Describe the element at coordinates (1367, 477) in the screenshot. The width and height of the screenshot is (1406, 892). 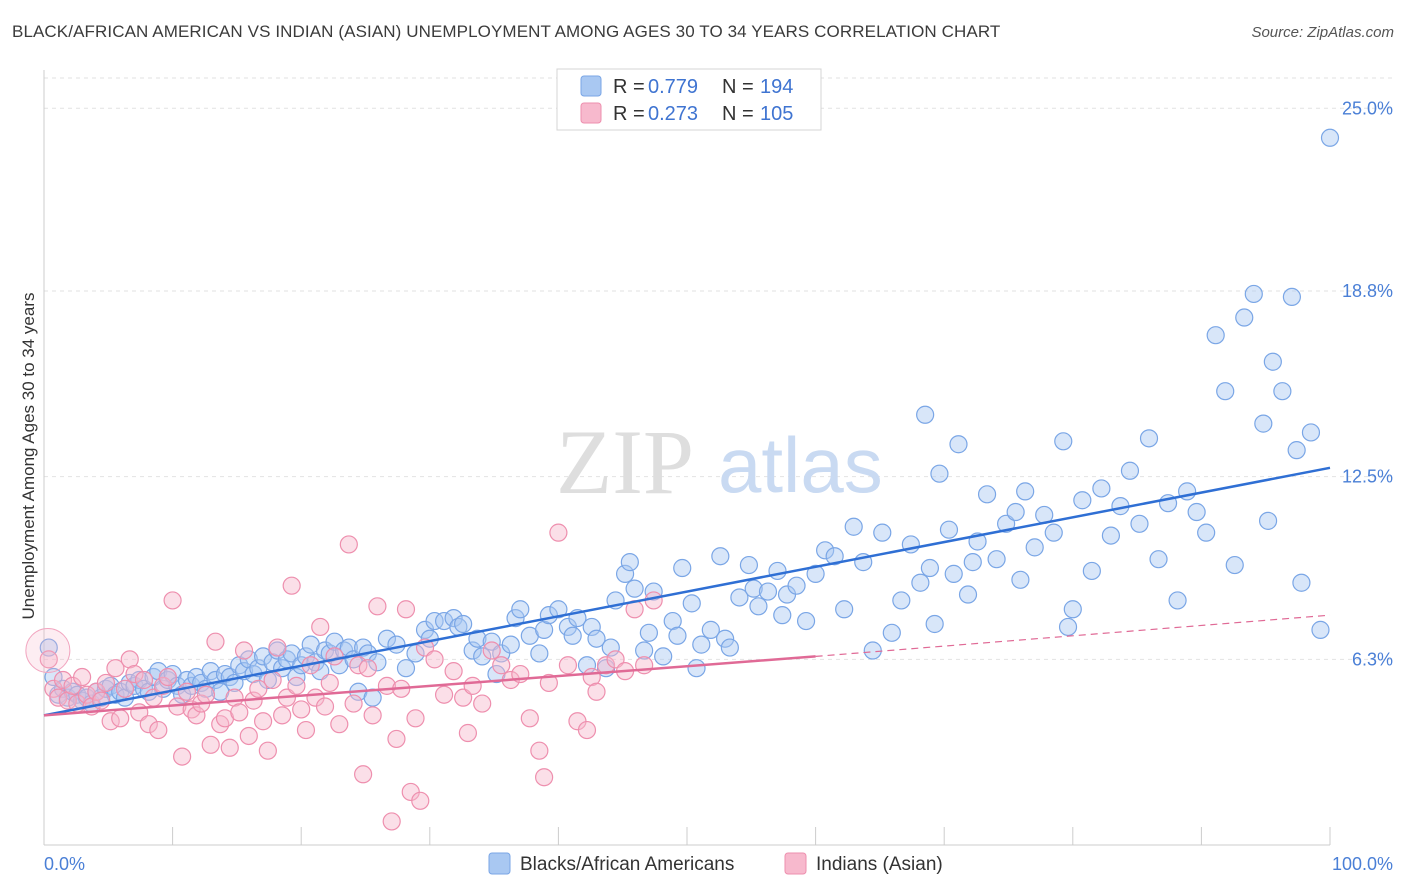
I see `y-tick-label: 12.5%` at that location.